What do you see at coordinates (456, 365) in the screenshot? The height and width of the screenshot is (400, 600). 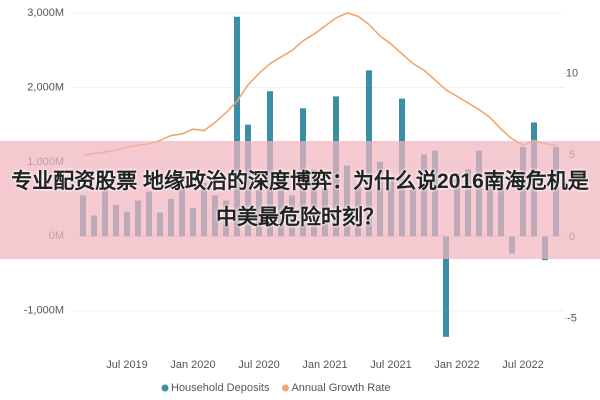 I see `x-tick-label: Jan 2022` at bounding box center [456, 365].